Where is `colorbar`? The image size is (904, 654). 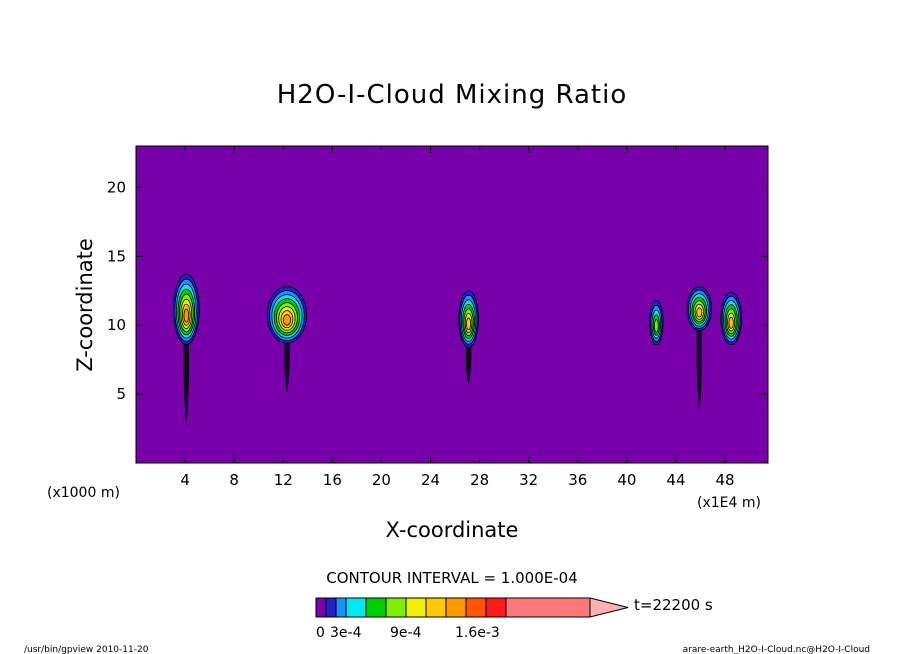 colorbar is located at coordinates (472, 607).